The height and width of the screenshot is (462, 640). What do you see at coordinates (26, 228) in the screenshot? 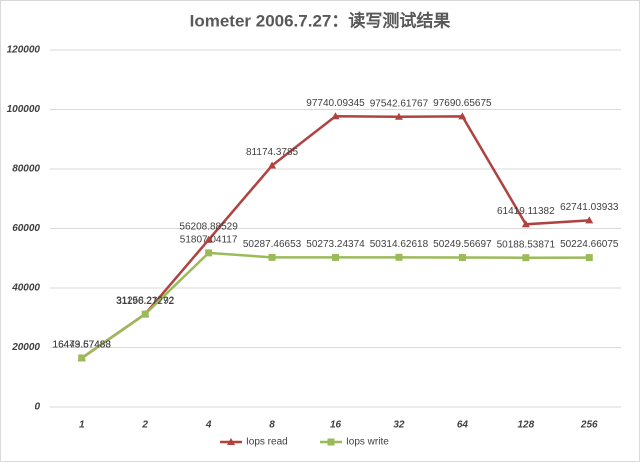
I see `y-tick-label: 60000` at bounding box center [26, 228].